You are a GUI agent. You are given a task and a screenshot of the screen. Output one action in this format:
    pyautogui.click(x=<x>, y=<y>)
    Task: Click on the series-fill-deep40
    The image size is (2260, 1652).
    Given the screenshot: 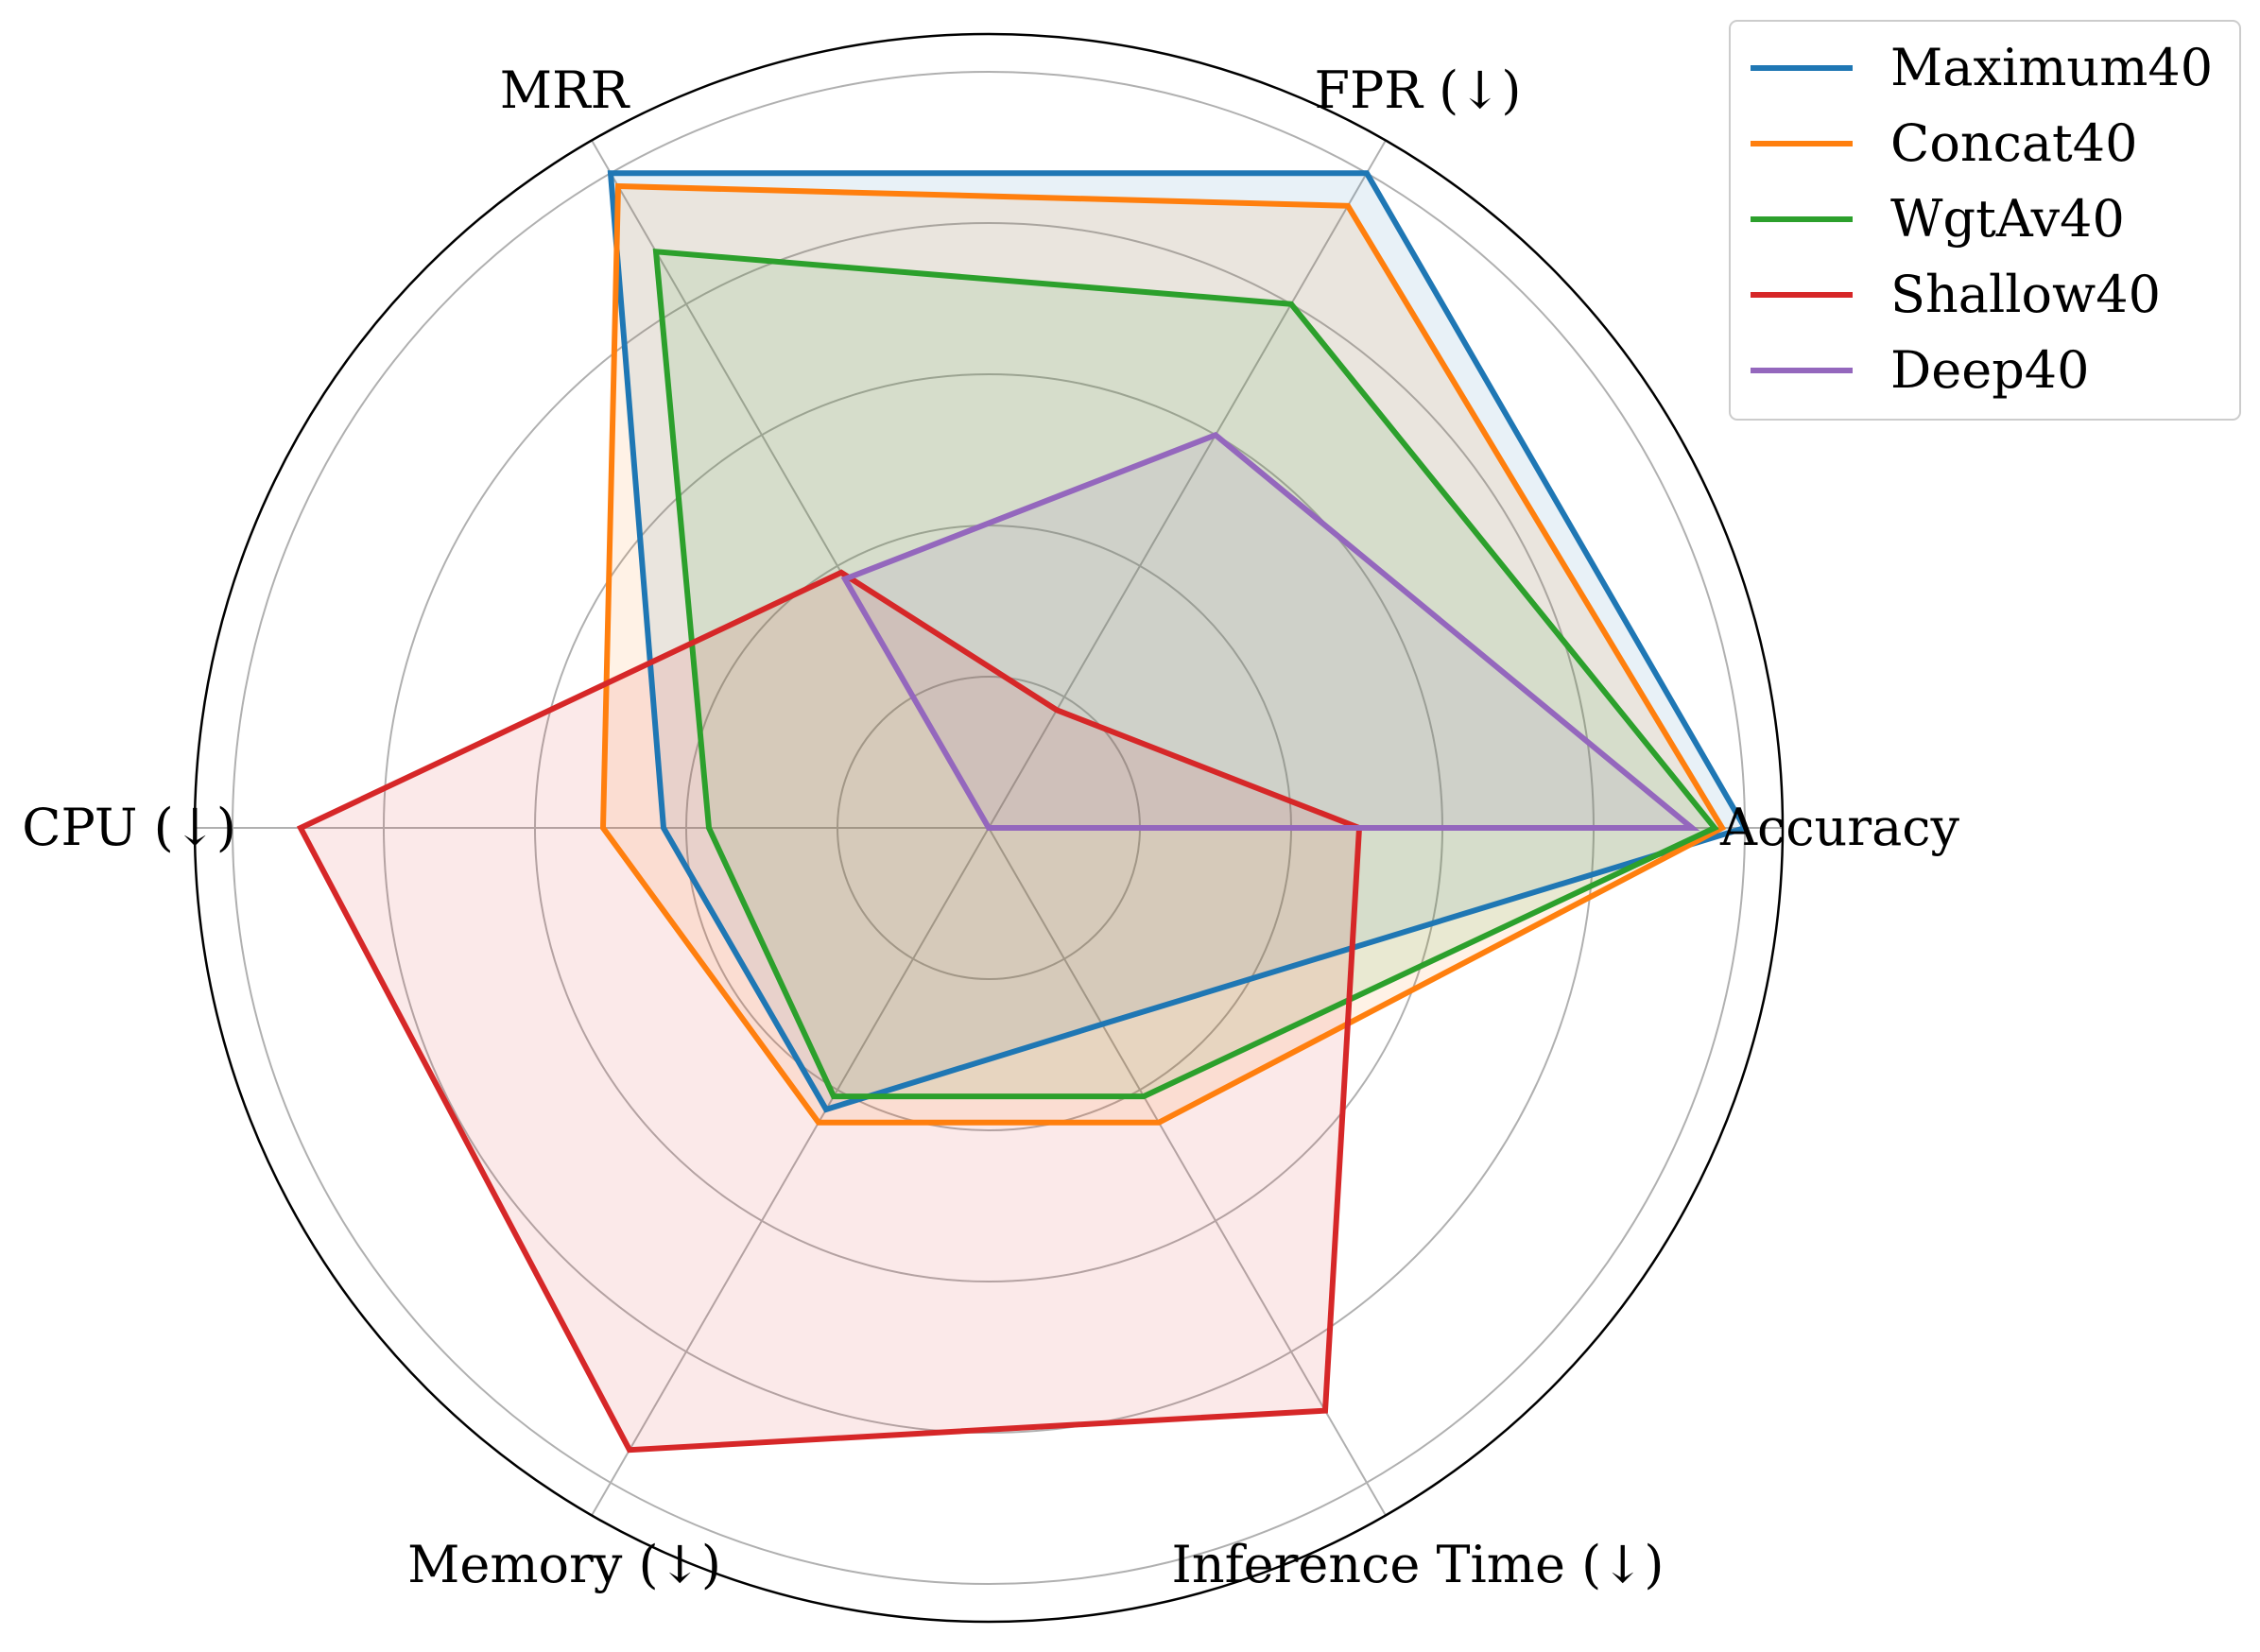 What is the action you would take?
    pyautogui.click(x=1269, y=631)
    